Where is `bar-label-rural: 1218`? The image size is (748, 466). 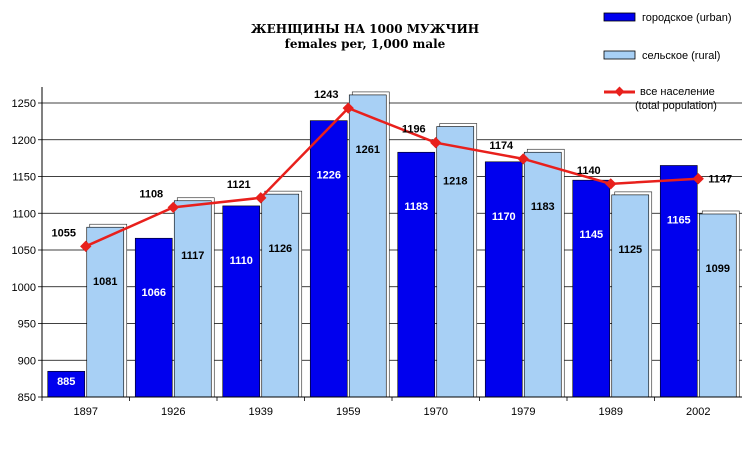
bar-label-rural: 1218 is located at coordinates (455, 182).